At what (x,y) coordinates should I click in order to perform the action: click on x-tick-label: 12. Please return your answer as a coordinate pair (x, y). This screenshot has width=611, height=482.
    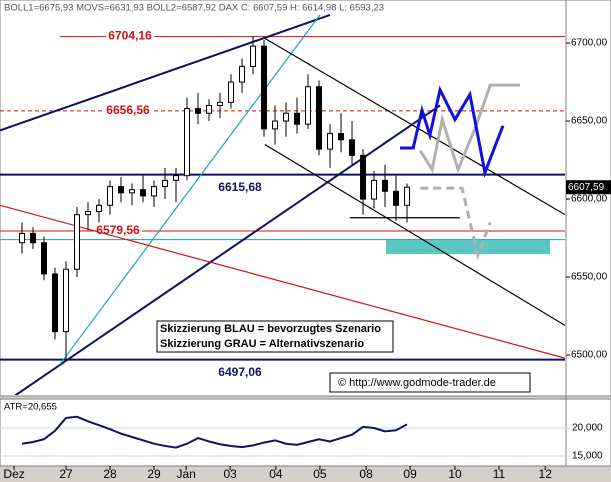
    Looking at the image, I should click on (546, 474).